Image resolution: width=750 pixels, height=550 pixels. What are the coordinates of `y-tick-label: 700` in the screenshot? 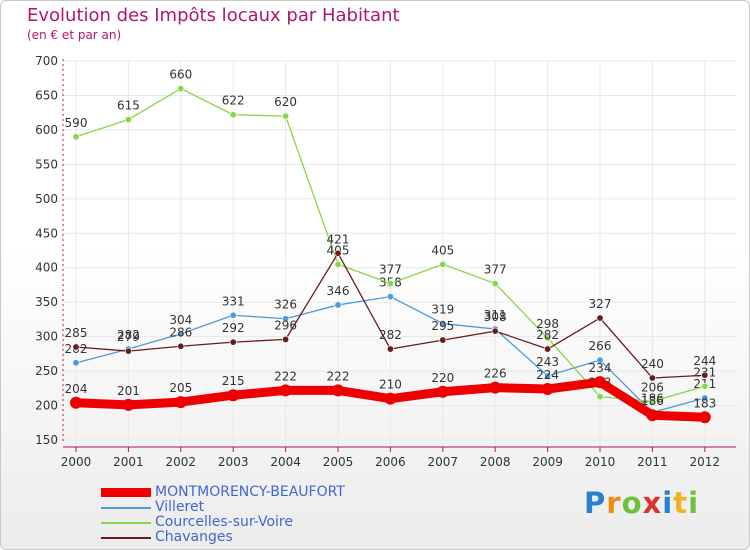 It's located at (46, 61).